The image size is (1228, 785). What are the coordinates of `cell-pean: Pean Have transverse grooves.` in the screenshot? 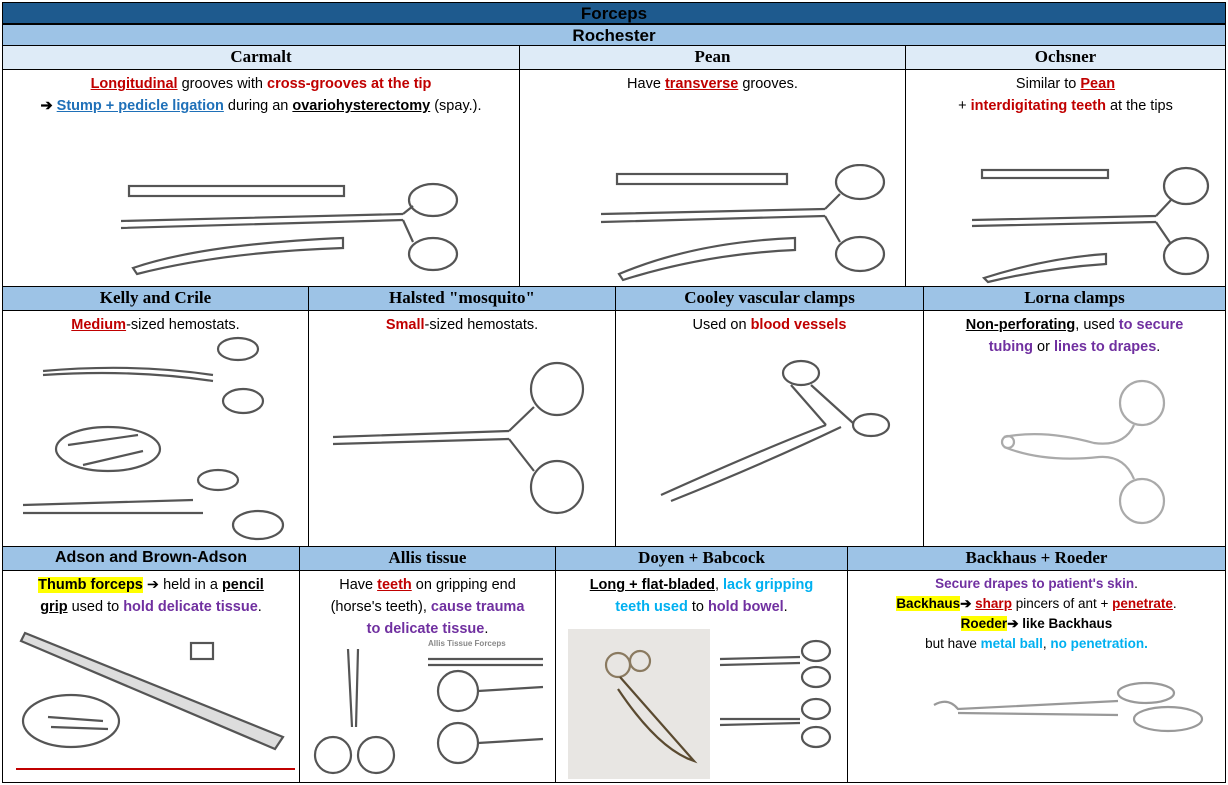 It's located at (713, 166).